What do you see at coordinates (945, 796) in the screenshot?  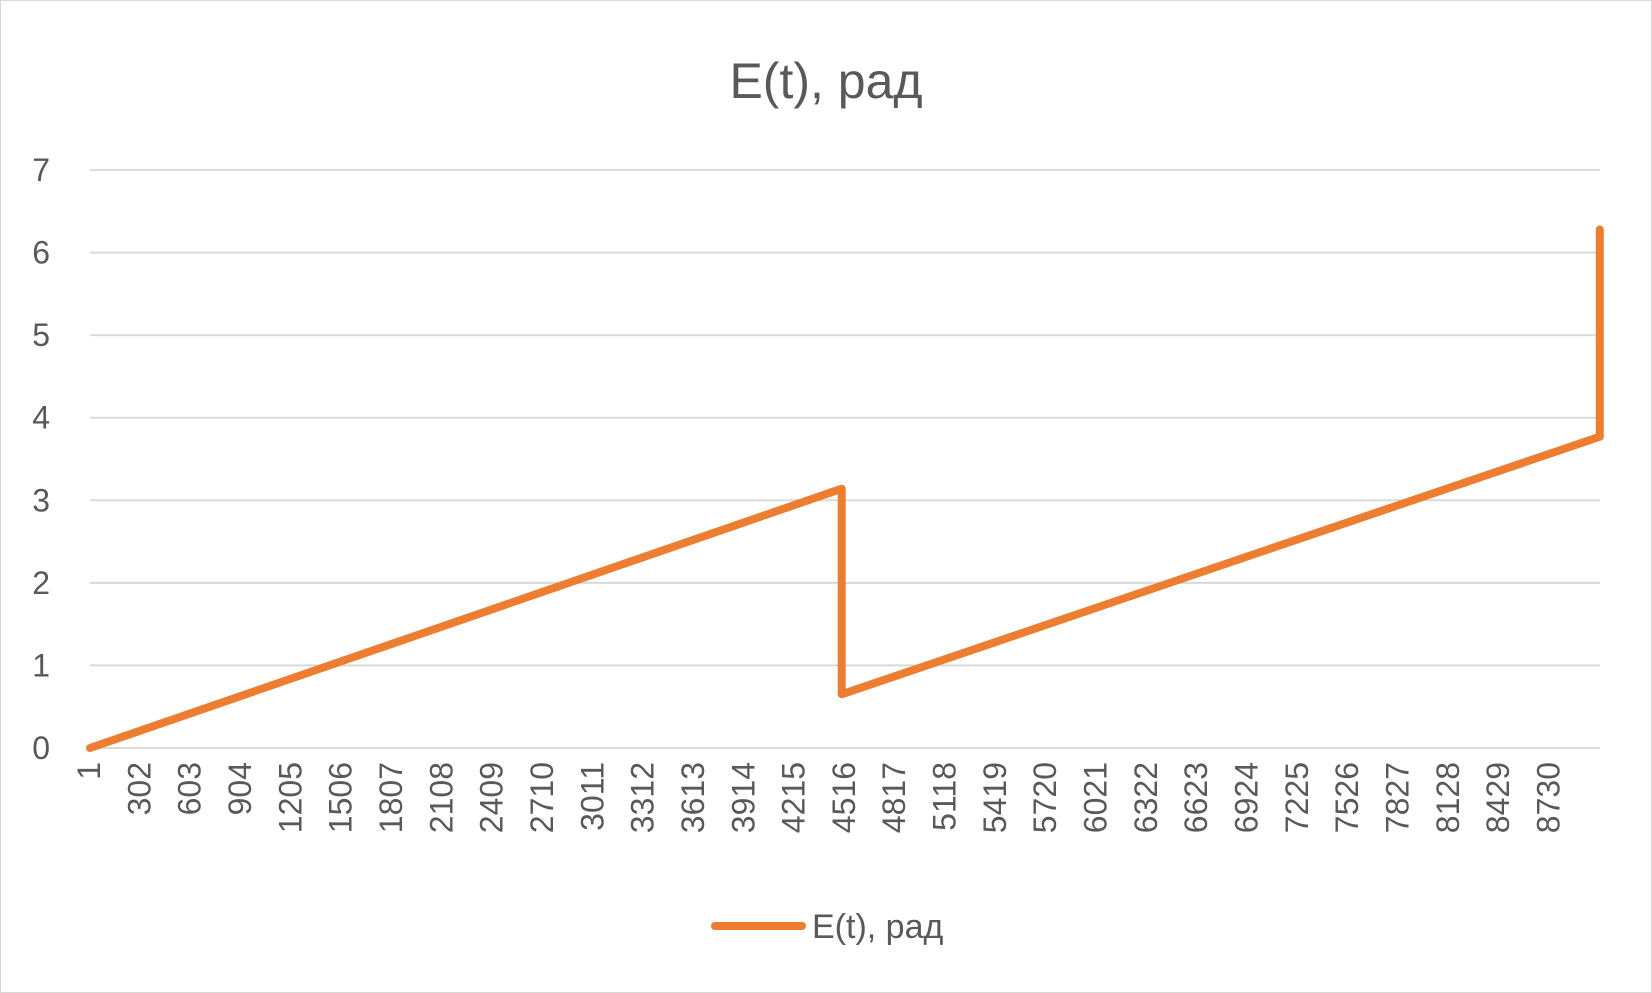 I see `x-tick-label: 5118` at bounding box center [945, 796].